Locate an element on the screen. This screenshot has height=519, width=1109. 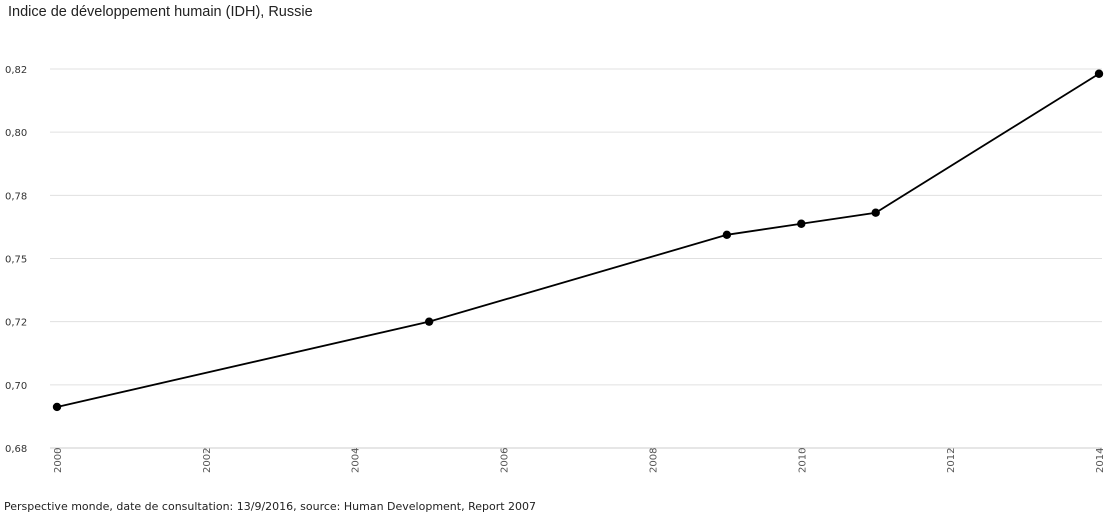
x-tick-label: 2010 is located at coordinates (802, 460).